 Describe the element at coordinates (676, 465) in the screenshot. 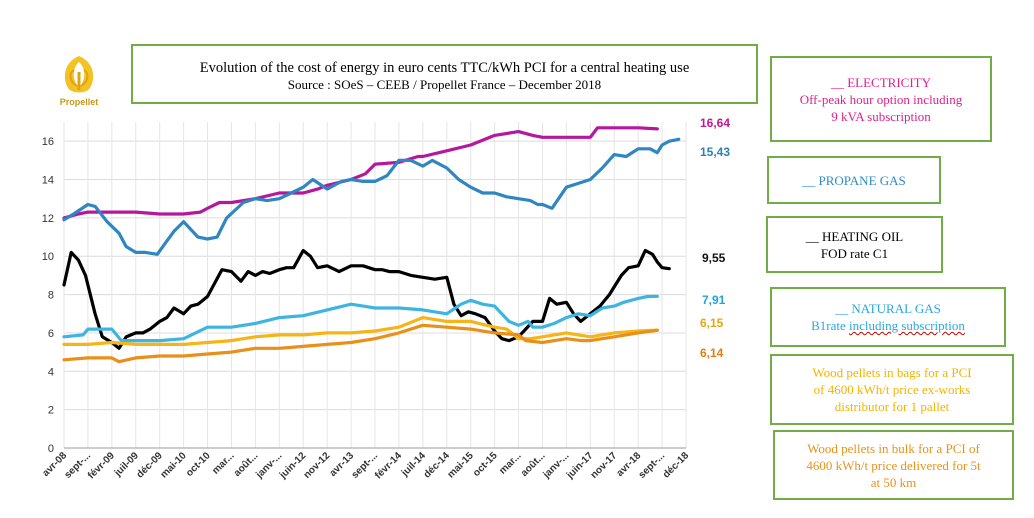

I see `x-tick-label: déc-18` at that location.